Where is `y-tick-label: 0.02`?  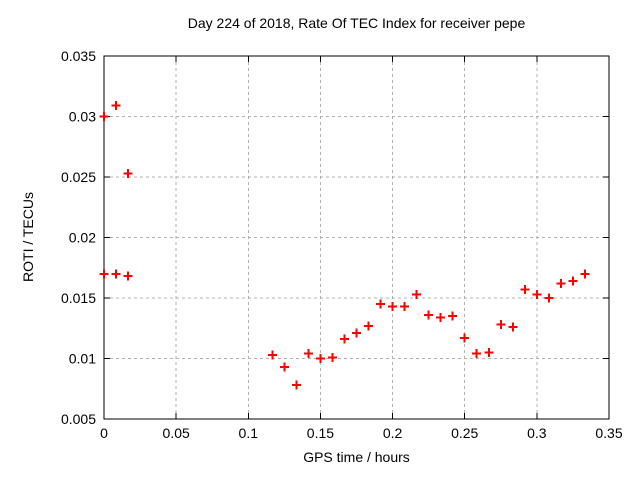 y-tick-label: 0.02 is located at coordinates (82, 238).